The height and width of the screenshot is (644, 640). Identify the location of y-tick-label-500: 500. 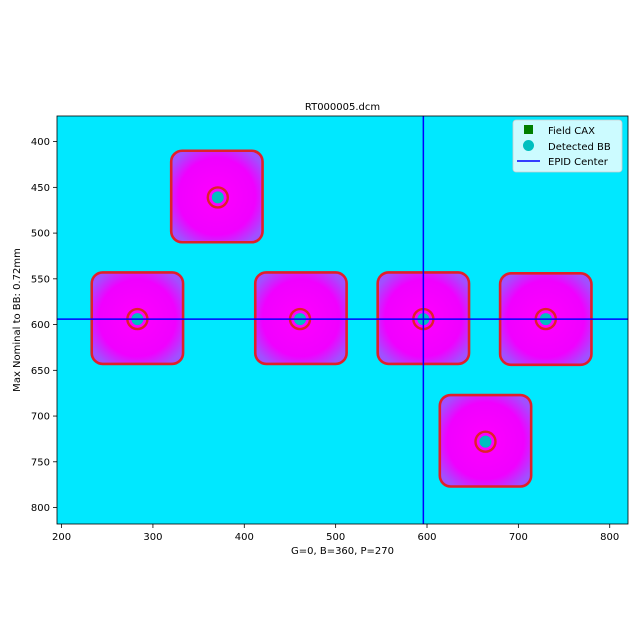
(40, 234).